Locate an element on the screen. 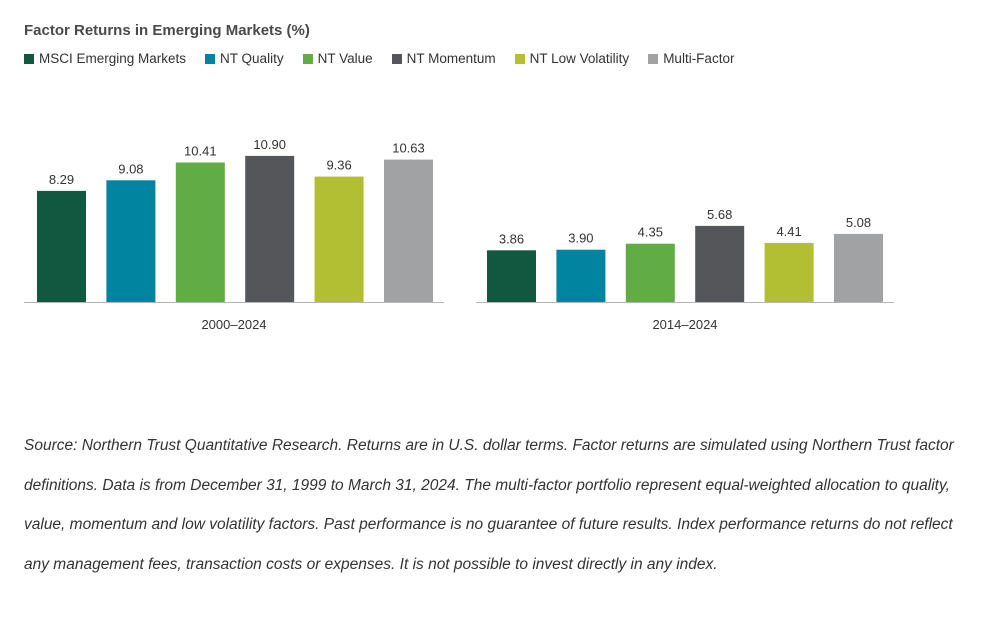 Image resolution: width=992 pixels, height=623 pixels. legend-item-nt-momentum: NT Momentum is located at coordinates (443, 58).